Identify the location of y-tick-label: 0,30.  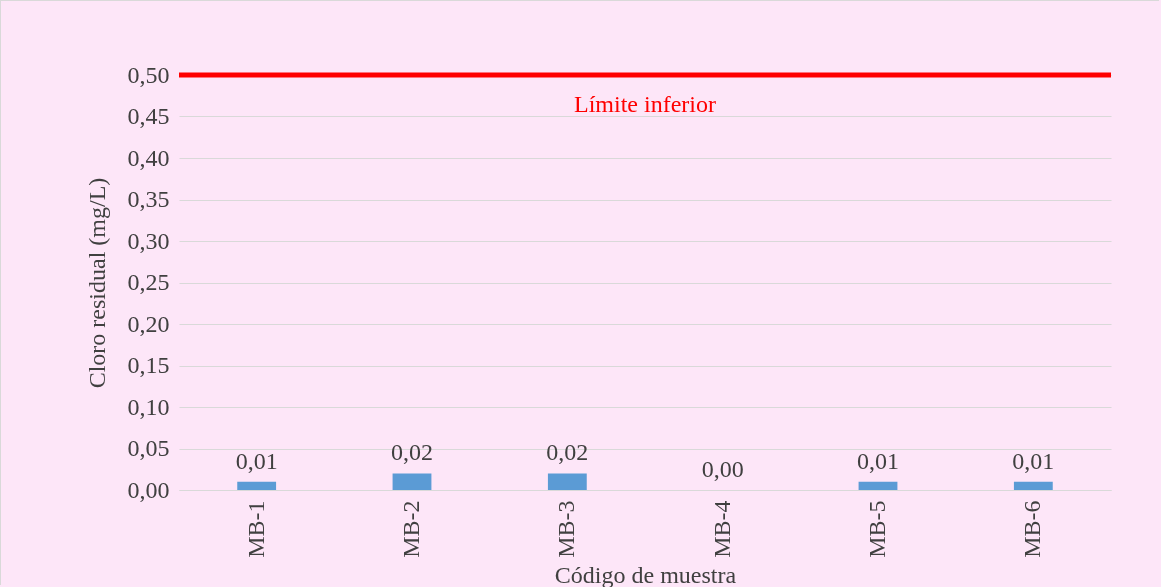
(148, 240).